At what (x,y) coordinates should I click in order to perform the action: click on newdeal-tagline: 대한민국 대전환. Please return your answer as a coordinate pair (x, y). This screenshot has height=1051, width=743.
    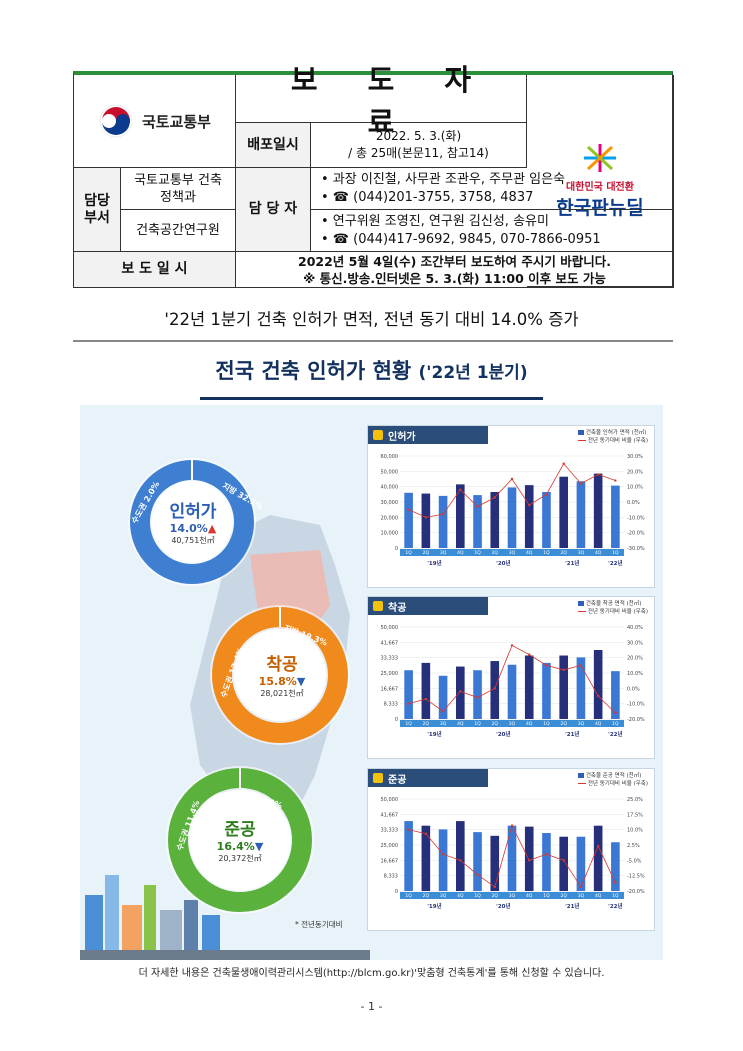
    Looking at the image, I should click on (600, 187).